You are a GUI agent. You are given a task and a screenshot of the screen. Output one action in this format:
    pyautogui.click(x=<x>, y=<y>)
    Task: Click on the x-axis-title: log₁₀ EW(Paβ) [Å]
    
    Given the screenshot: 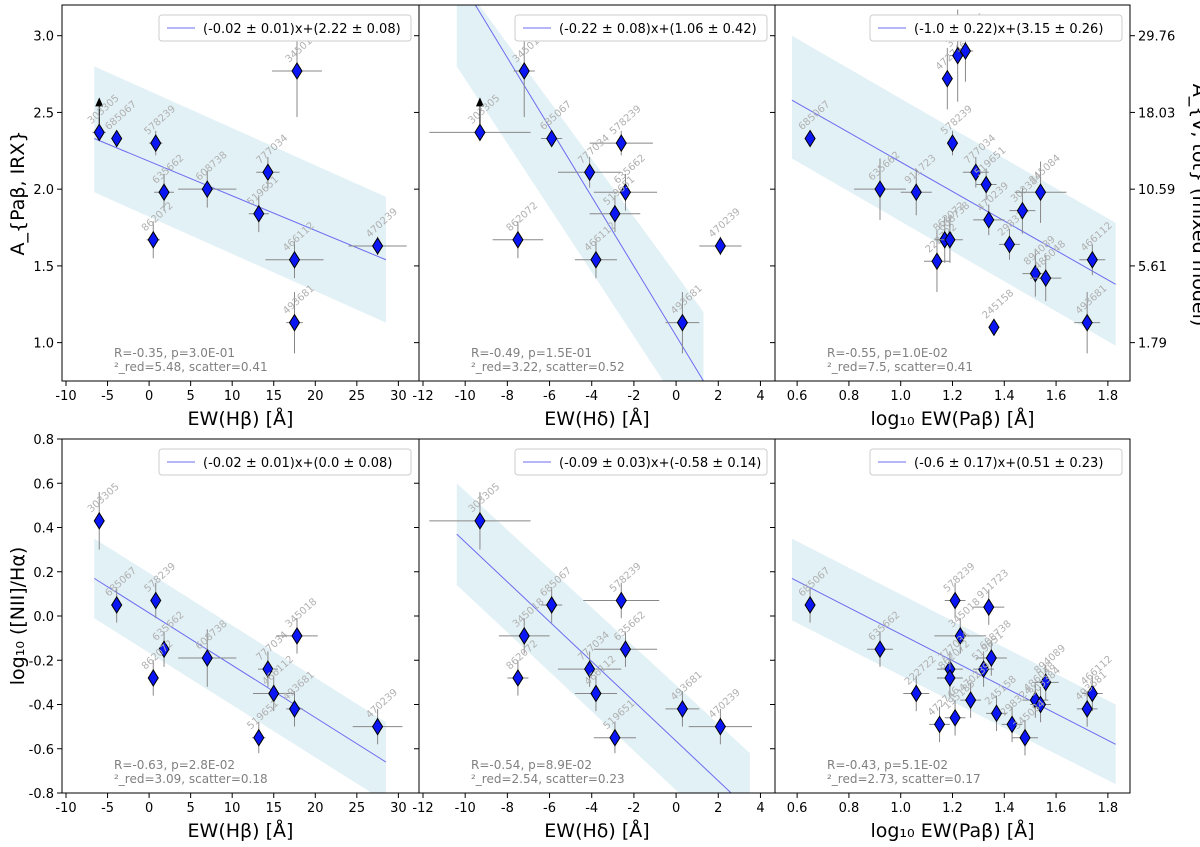 What is the action you would take?
    pyautogui.click(x=952, y=830)
    